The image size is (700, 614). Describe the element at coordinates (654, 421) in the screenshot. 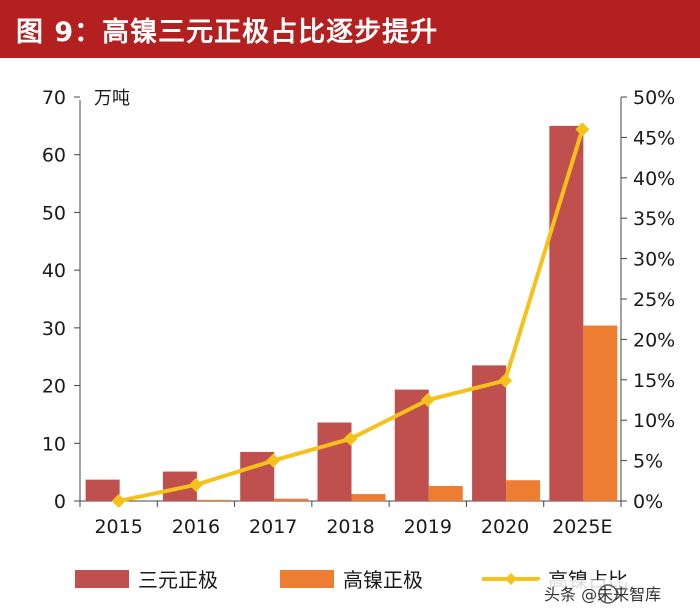

I see `right-tick-label: 10%` at that location.